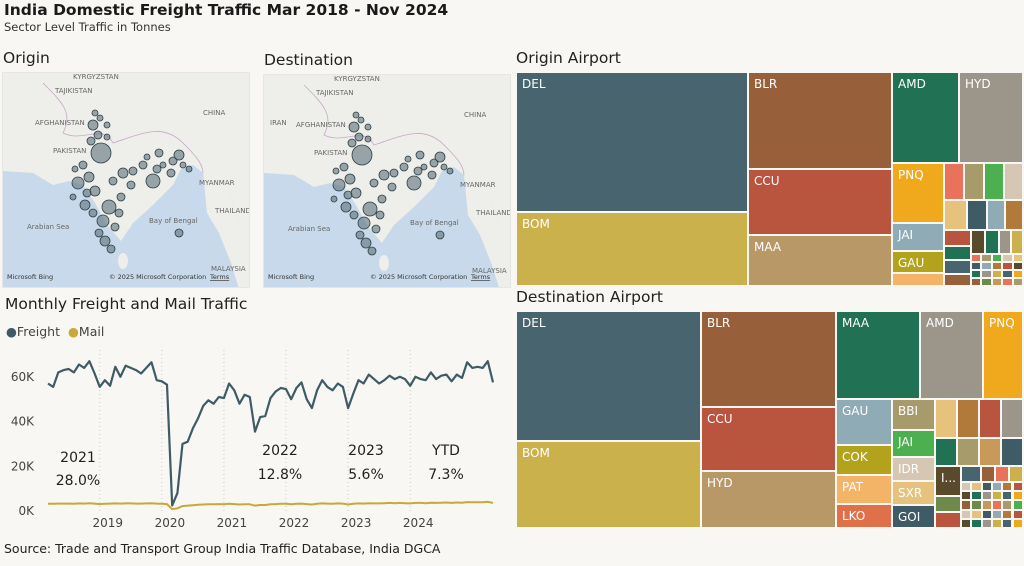 This screenshot has height=566, width=1024. What do you see at coordinates (33, 331) in the screenshot?
I see `legend-freight: ●Freight` at bounding box center [33, 331].